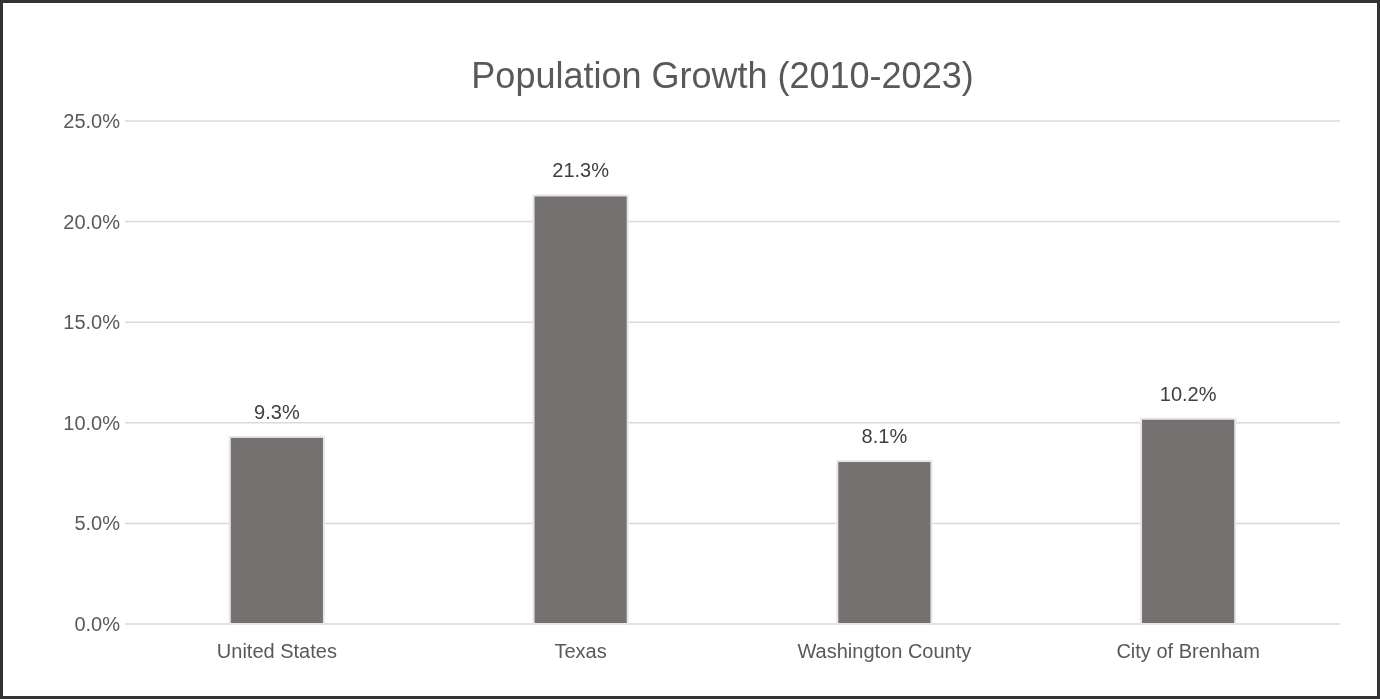 The width and height of the screenshot is (1380, 699). What do you see at coordinates (884, 651) in the screenshot?
I see `x-tick-label: Washington County` at bounding box center [884, 651].